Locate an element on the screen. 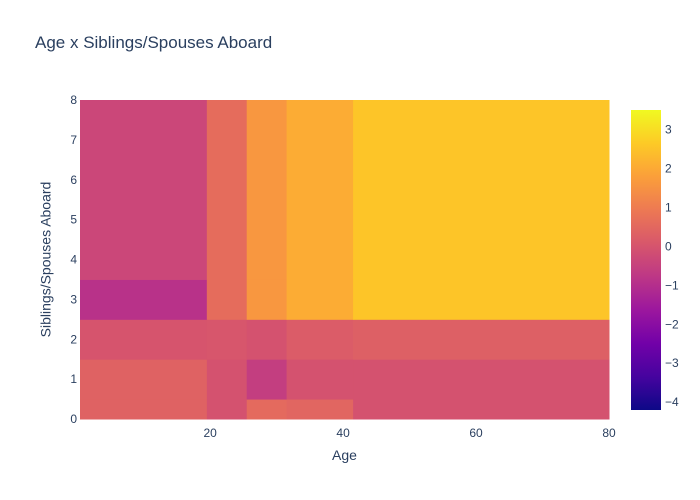 The height and width of the screenshot is (500, 700). y-tick-label: 5 is located at coordinates (73, 220).